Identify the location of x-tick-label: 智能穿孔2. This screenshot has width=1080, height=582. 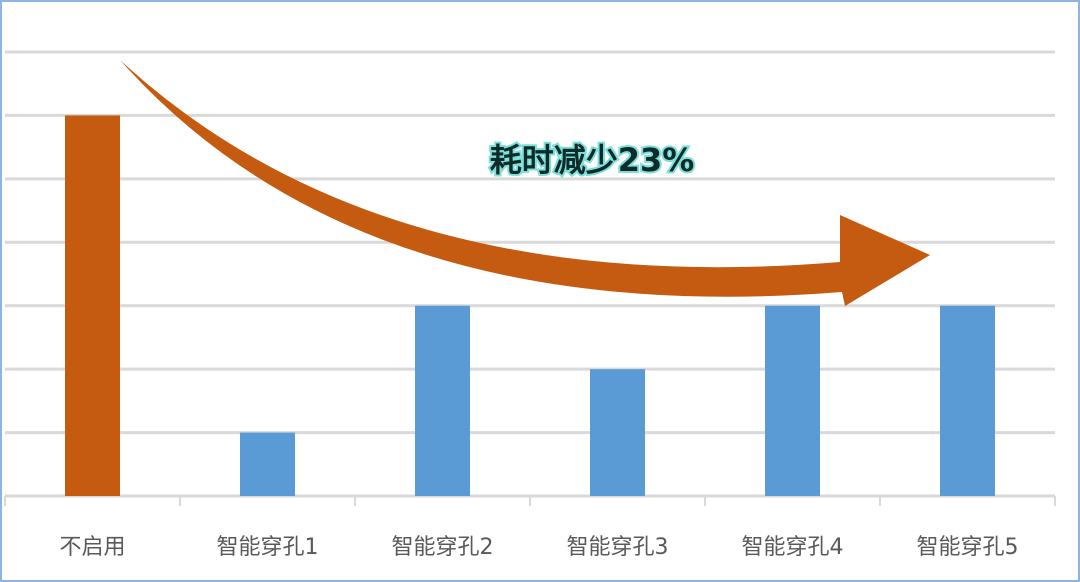
(443, 547).